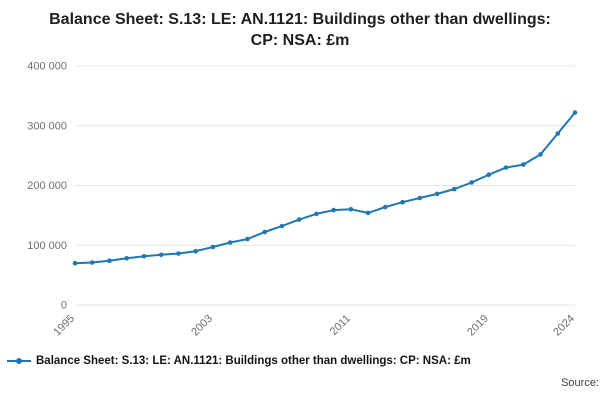  Describe the element at coordinates (478, 326) in the screenshot. I see `svg-text: 2019` at that location.